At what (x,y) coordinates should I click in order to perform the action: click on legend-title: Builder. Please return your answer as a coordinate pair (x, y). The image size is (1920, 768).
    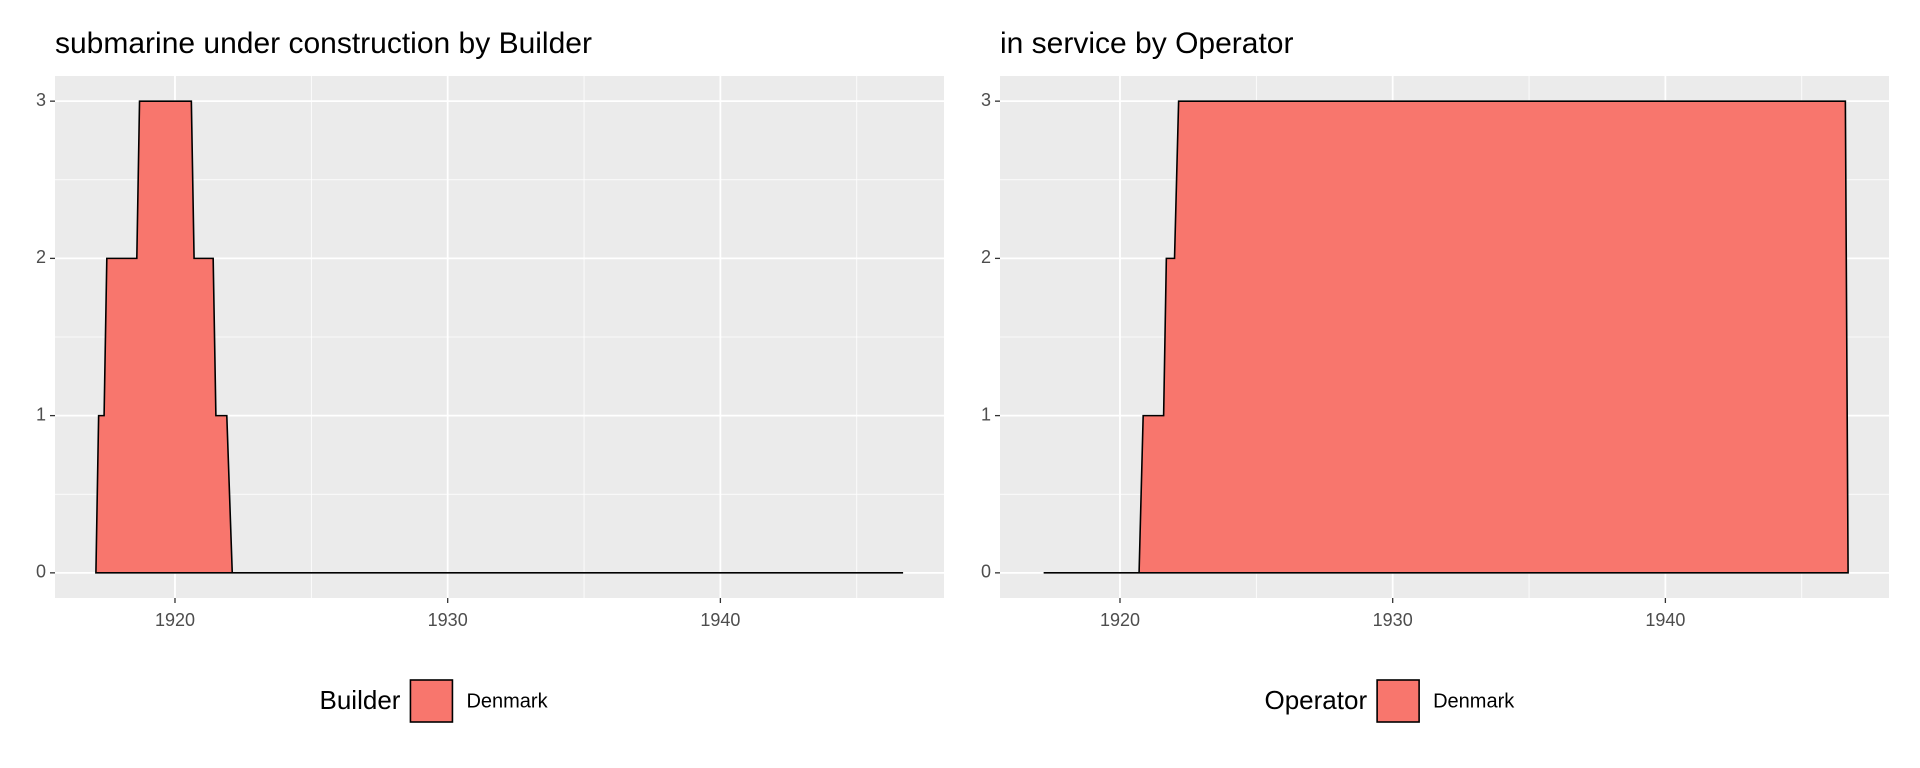
    Looking at the image, I should click on (360, 700).